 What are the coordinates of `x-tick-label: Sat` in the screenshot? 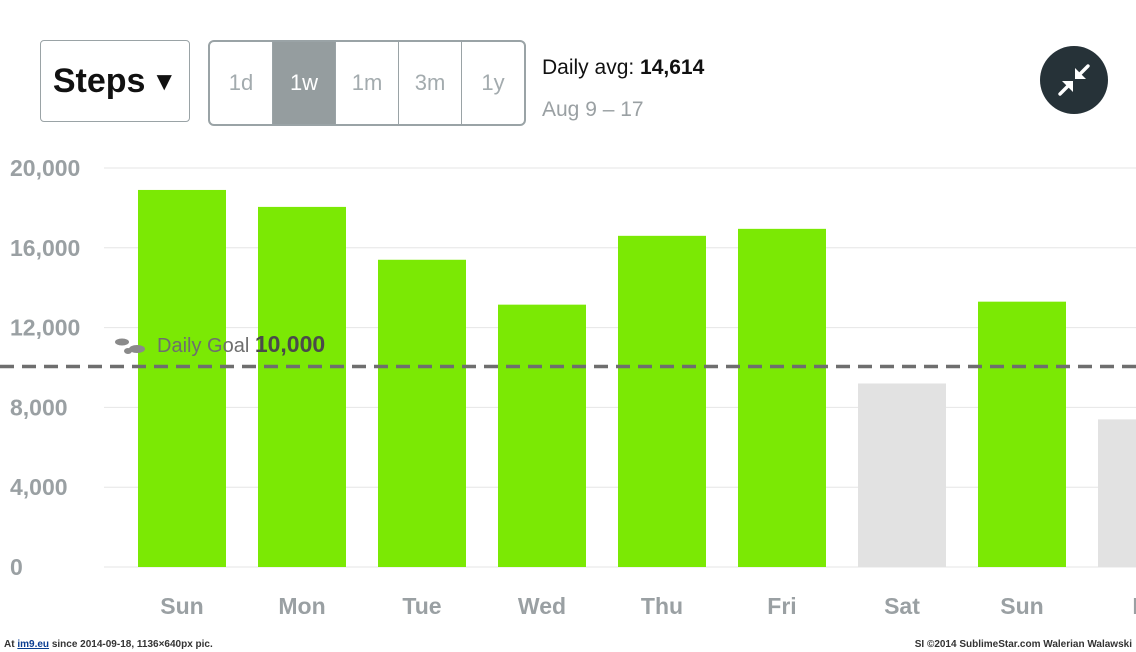 It's located at (902, 606).